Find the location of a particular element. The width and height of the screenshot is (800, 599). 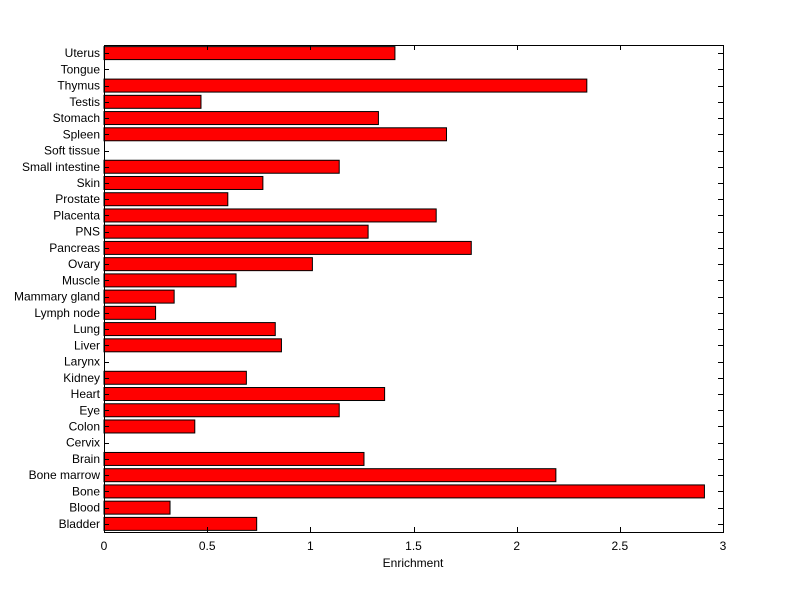

category-label: Spleen is located at coordinates (81, 134).